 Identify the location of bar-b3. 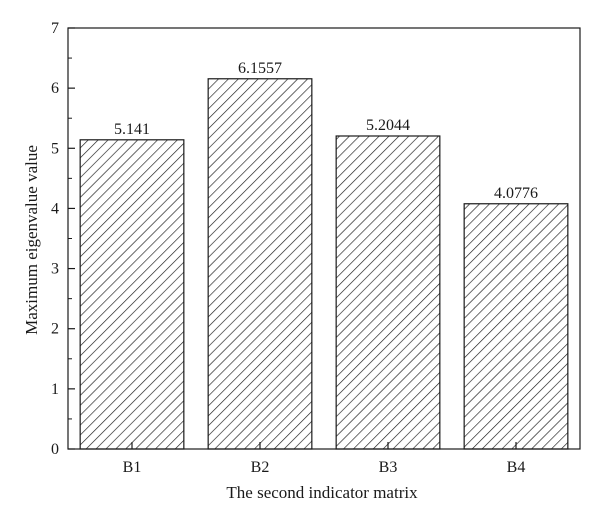
(388, 292).